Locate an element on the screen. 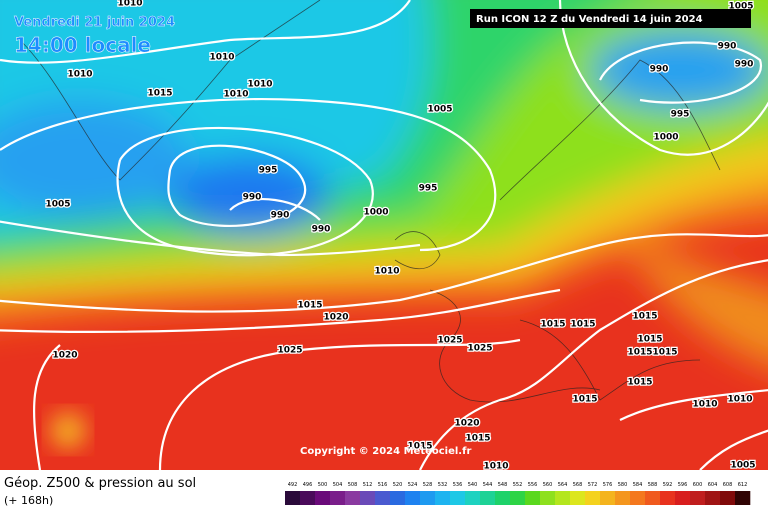  colorbar-label: 532 is located at coordinates (443, 485).